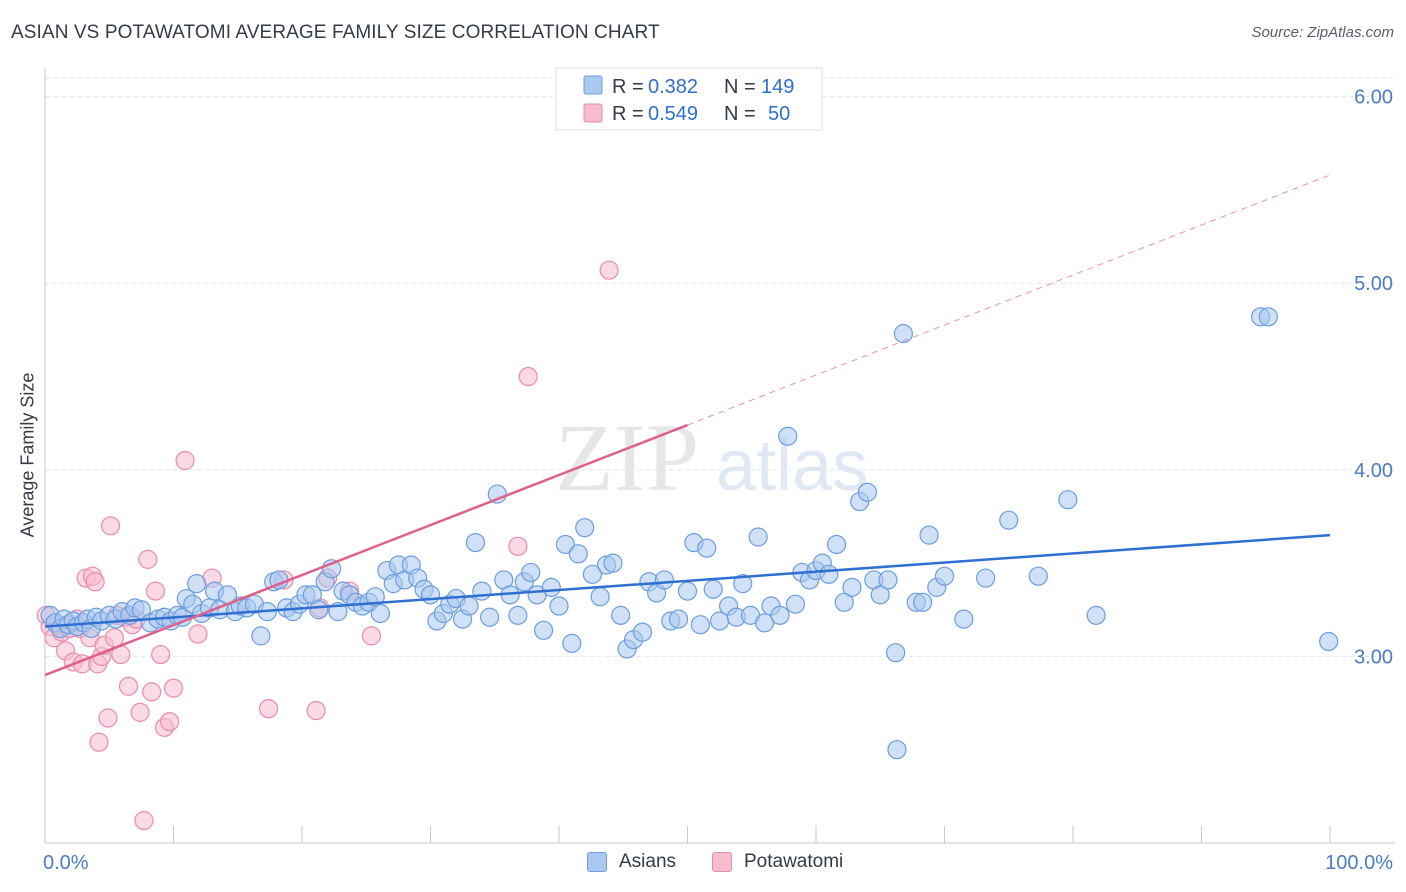 The width and height of the screenshot is (1406, 892). I want to click on legend-swatch-potawatomi, so click(593, 113).